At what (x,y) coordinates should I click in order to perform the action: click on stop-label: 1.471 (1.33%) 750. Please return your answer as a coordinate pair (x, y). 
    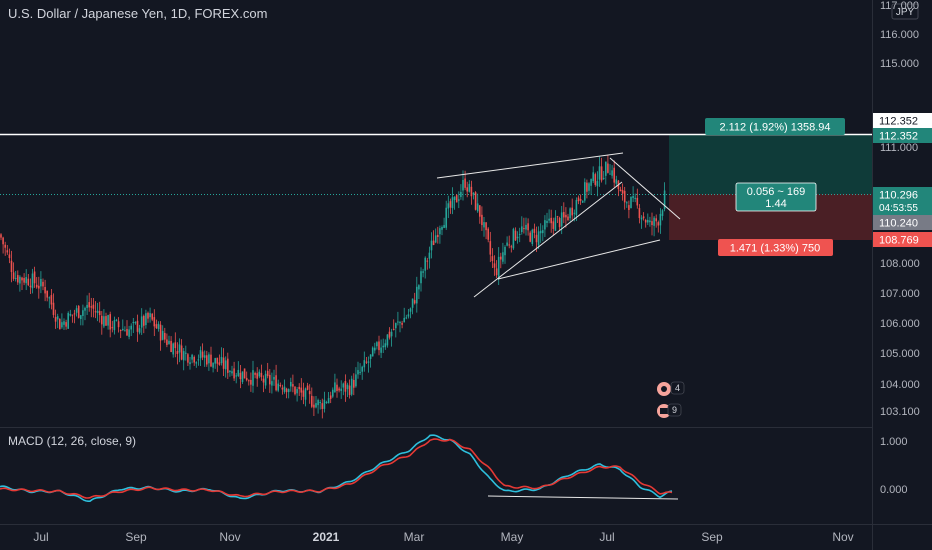
    Looking at the image, I should click on (775, 249).